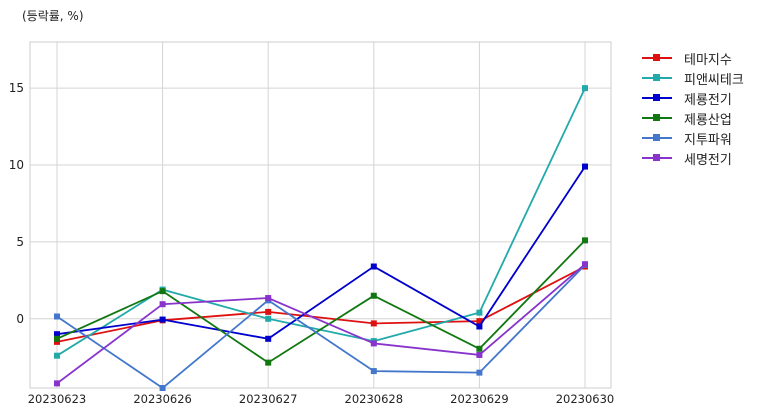  I want to click on x-tick-label: 20230628, so click(374, 399).